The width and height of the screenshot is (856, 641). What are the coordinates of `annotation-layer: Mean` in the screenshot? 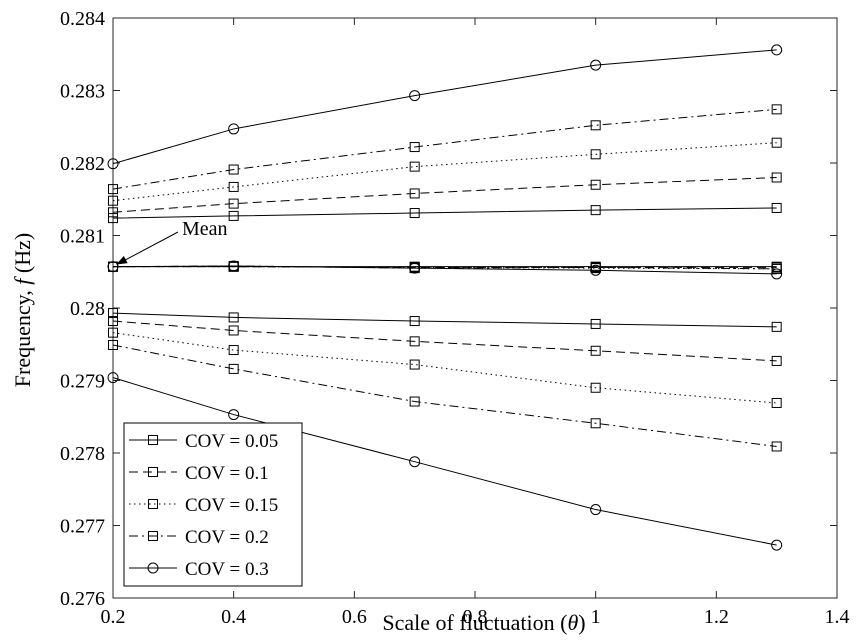 It's located at (172, 241).